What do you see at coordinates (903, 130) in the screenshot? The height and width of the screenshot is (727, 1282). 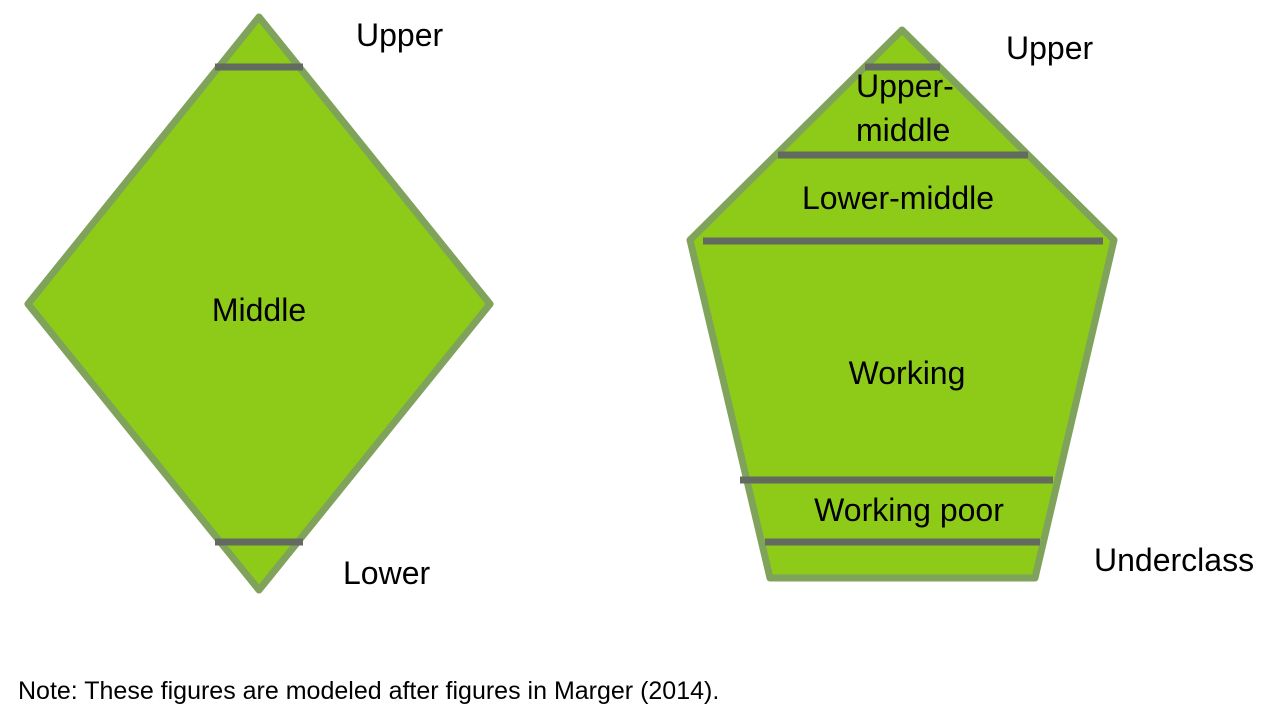 I see `pentagon-upper-middle-label-line2: middle` at bounding box center [903, 130].